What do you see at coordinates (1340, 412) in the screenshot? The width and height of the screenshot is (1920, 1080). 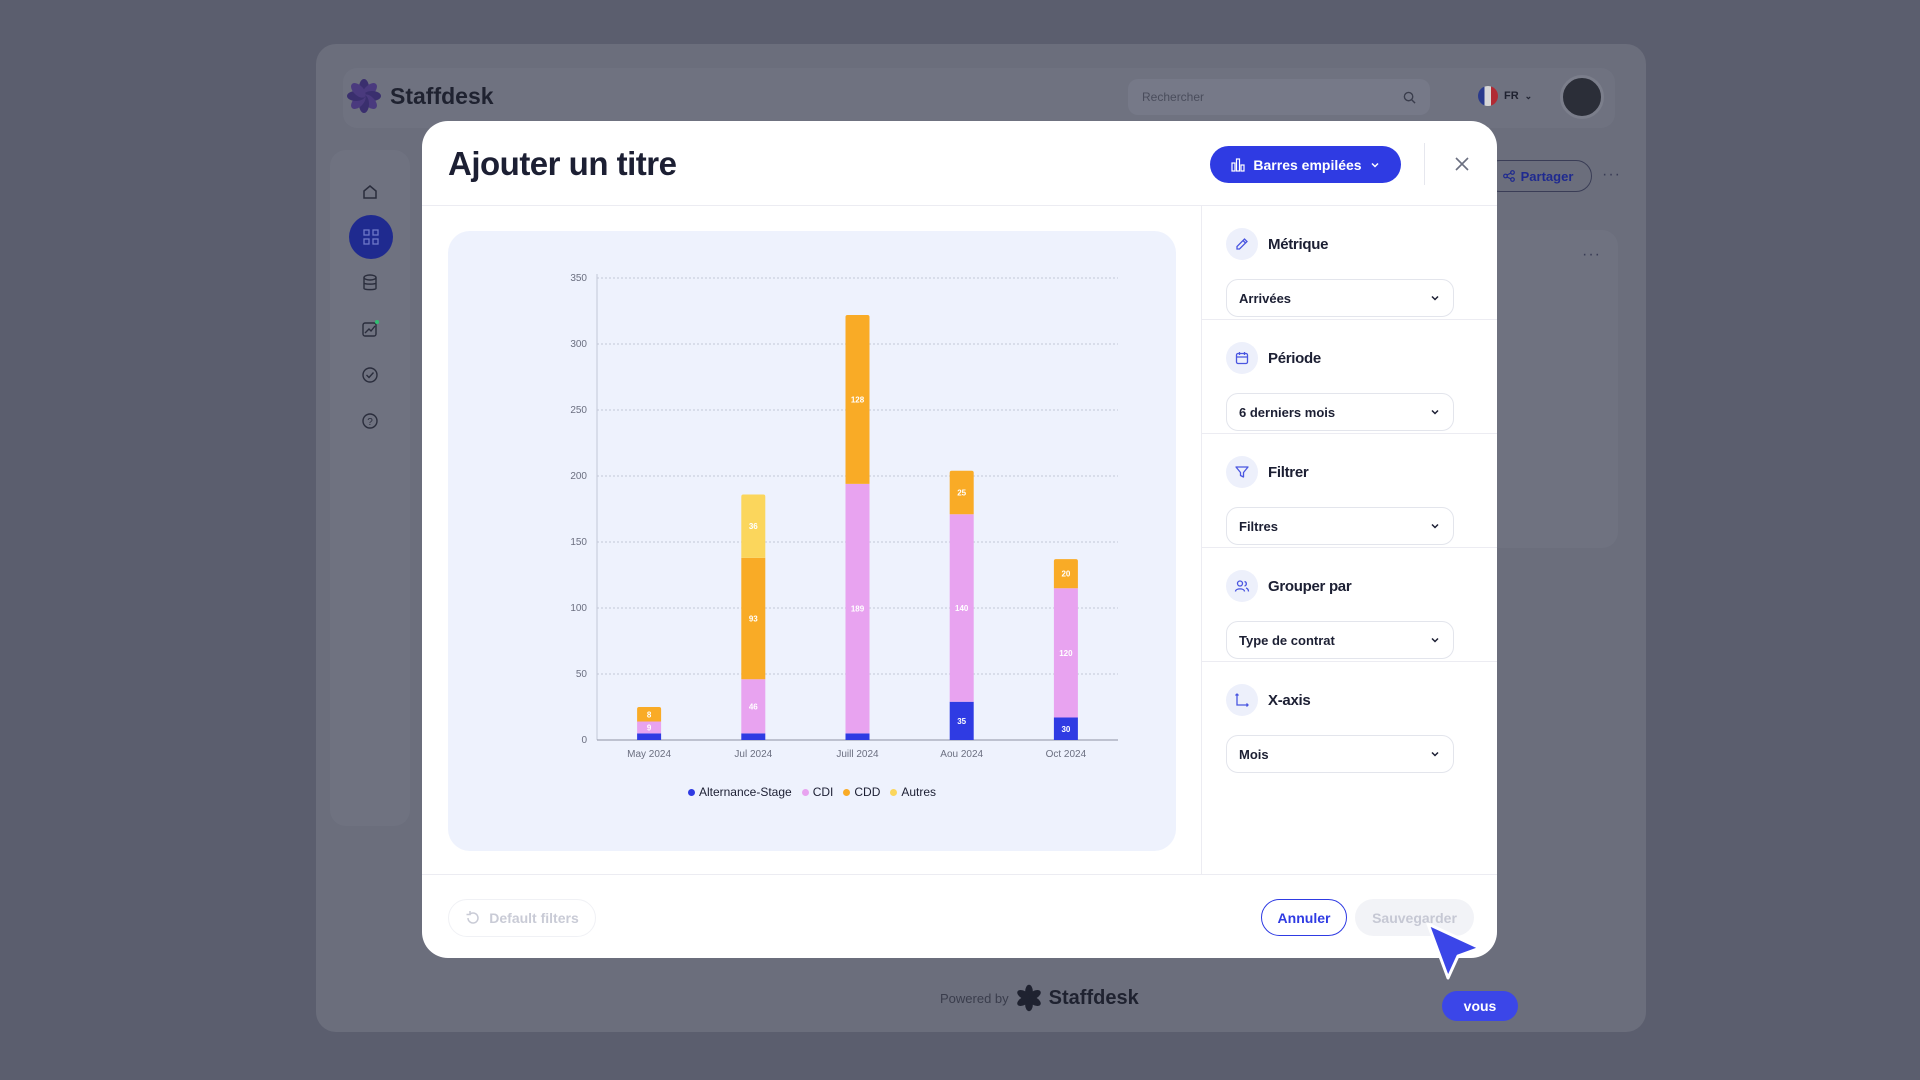 I see `setting-select: 6 derniers mois` at bounding box center [1340, 412].